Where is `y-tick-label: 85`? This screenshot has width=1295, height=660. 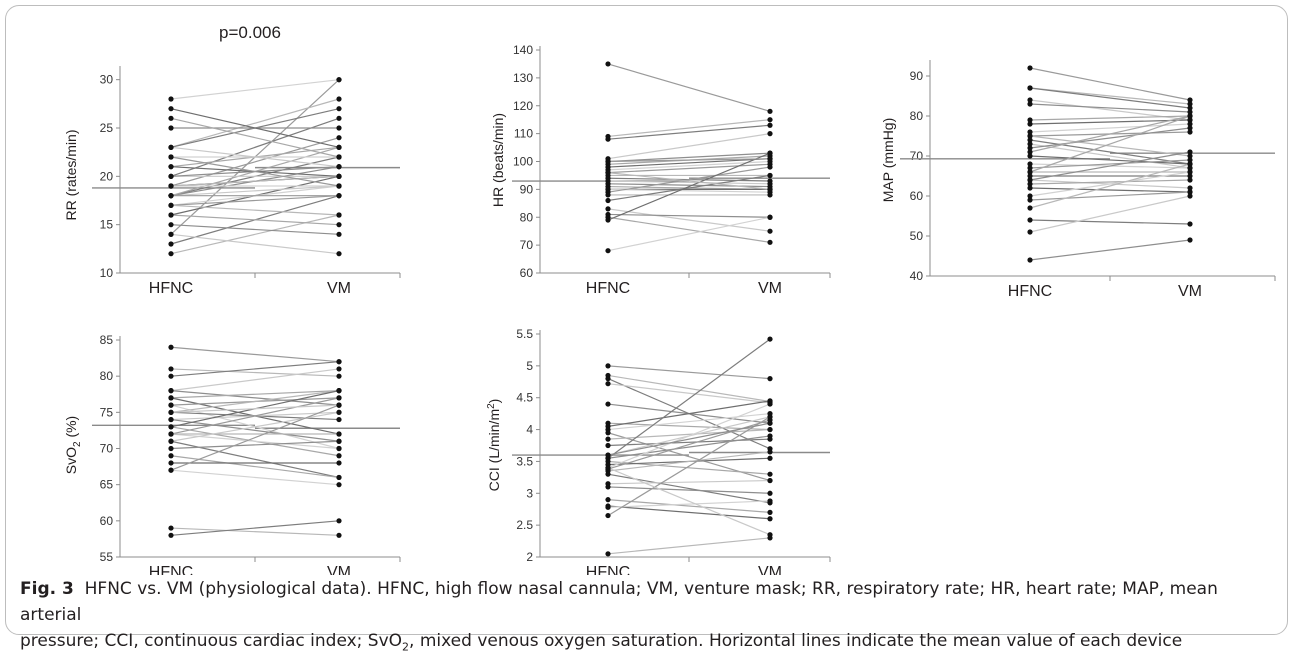
y-tick-label: 85 is located at coordinates (107, 340).